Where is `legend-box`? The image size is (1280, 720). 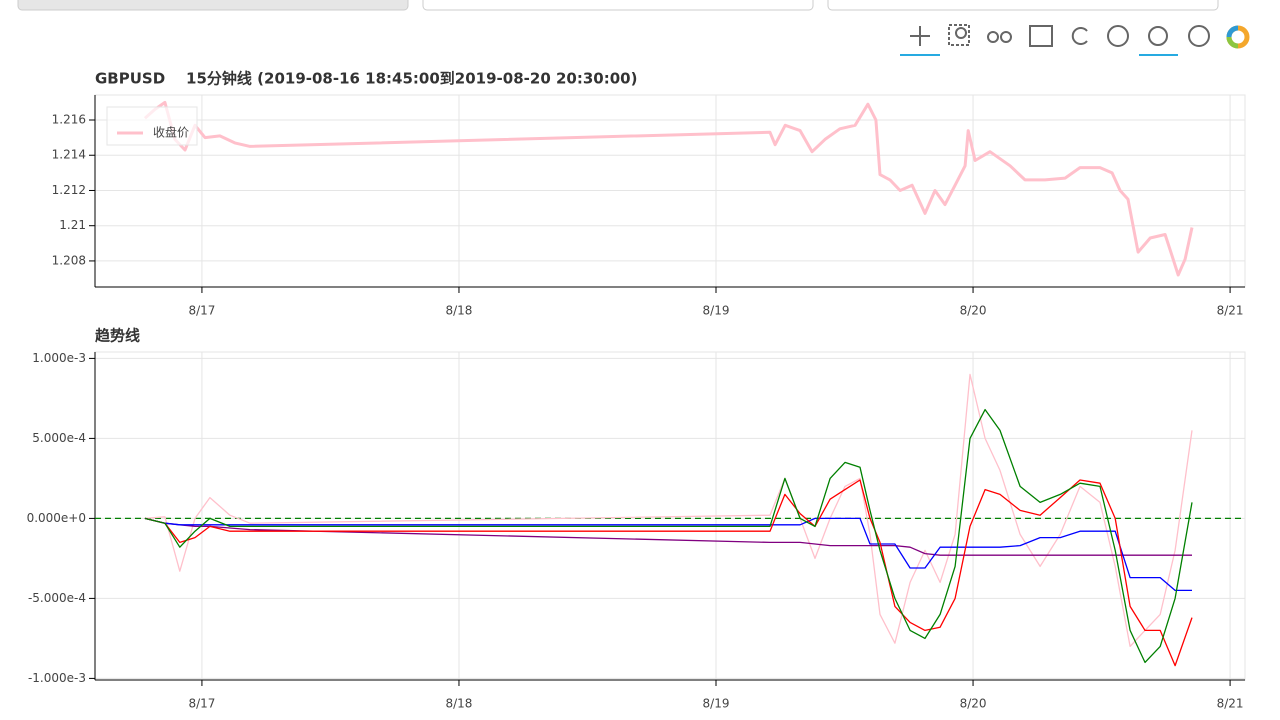 legend-box is located at coordinates (152, 126).